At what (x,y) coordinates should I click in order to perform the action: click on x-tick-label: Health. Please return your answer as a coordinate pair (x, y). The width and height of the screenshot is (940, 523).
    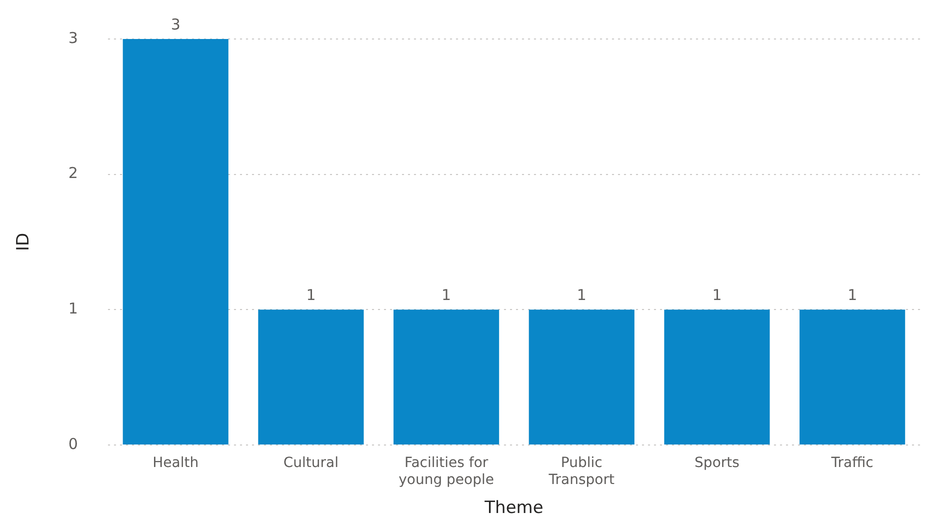
    Looking at the image, I should click on (175, 463).